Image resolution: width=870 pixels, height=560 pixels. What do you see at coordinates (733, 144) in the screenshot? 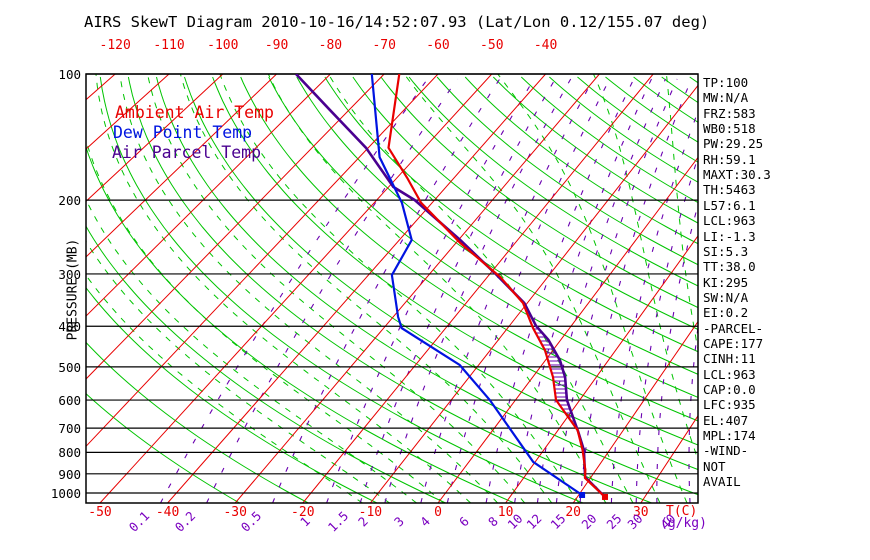
I see `panel-line-4: PW:29.25` at bounding box center [733, 144].